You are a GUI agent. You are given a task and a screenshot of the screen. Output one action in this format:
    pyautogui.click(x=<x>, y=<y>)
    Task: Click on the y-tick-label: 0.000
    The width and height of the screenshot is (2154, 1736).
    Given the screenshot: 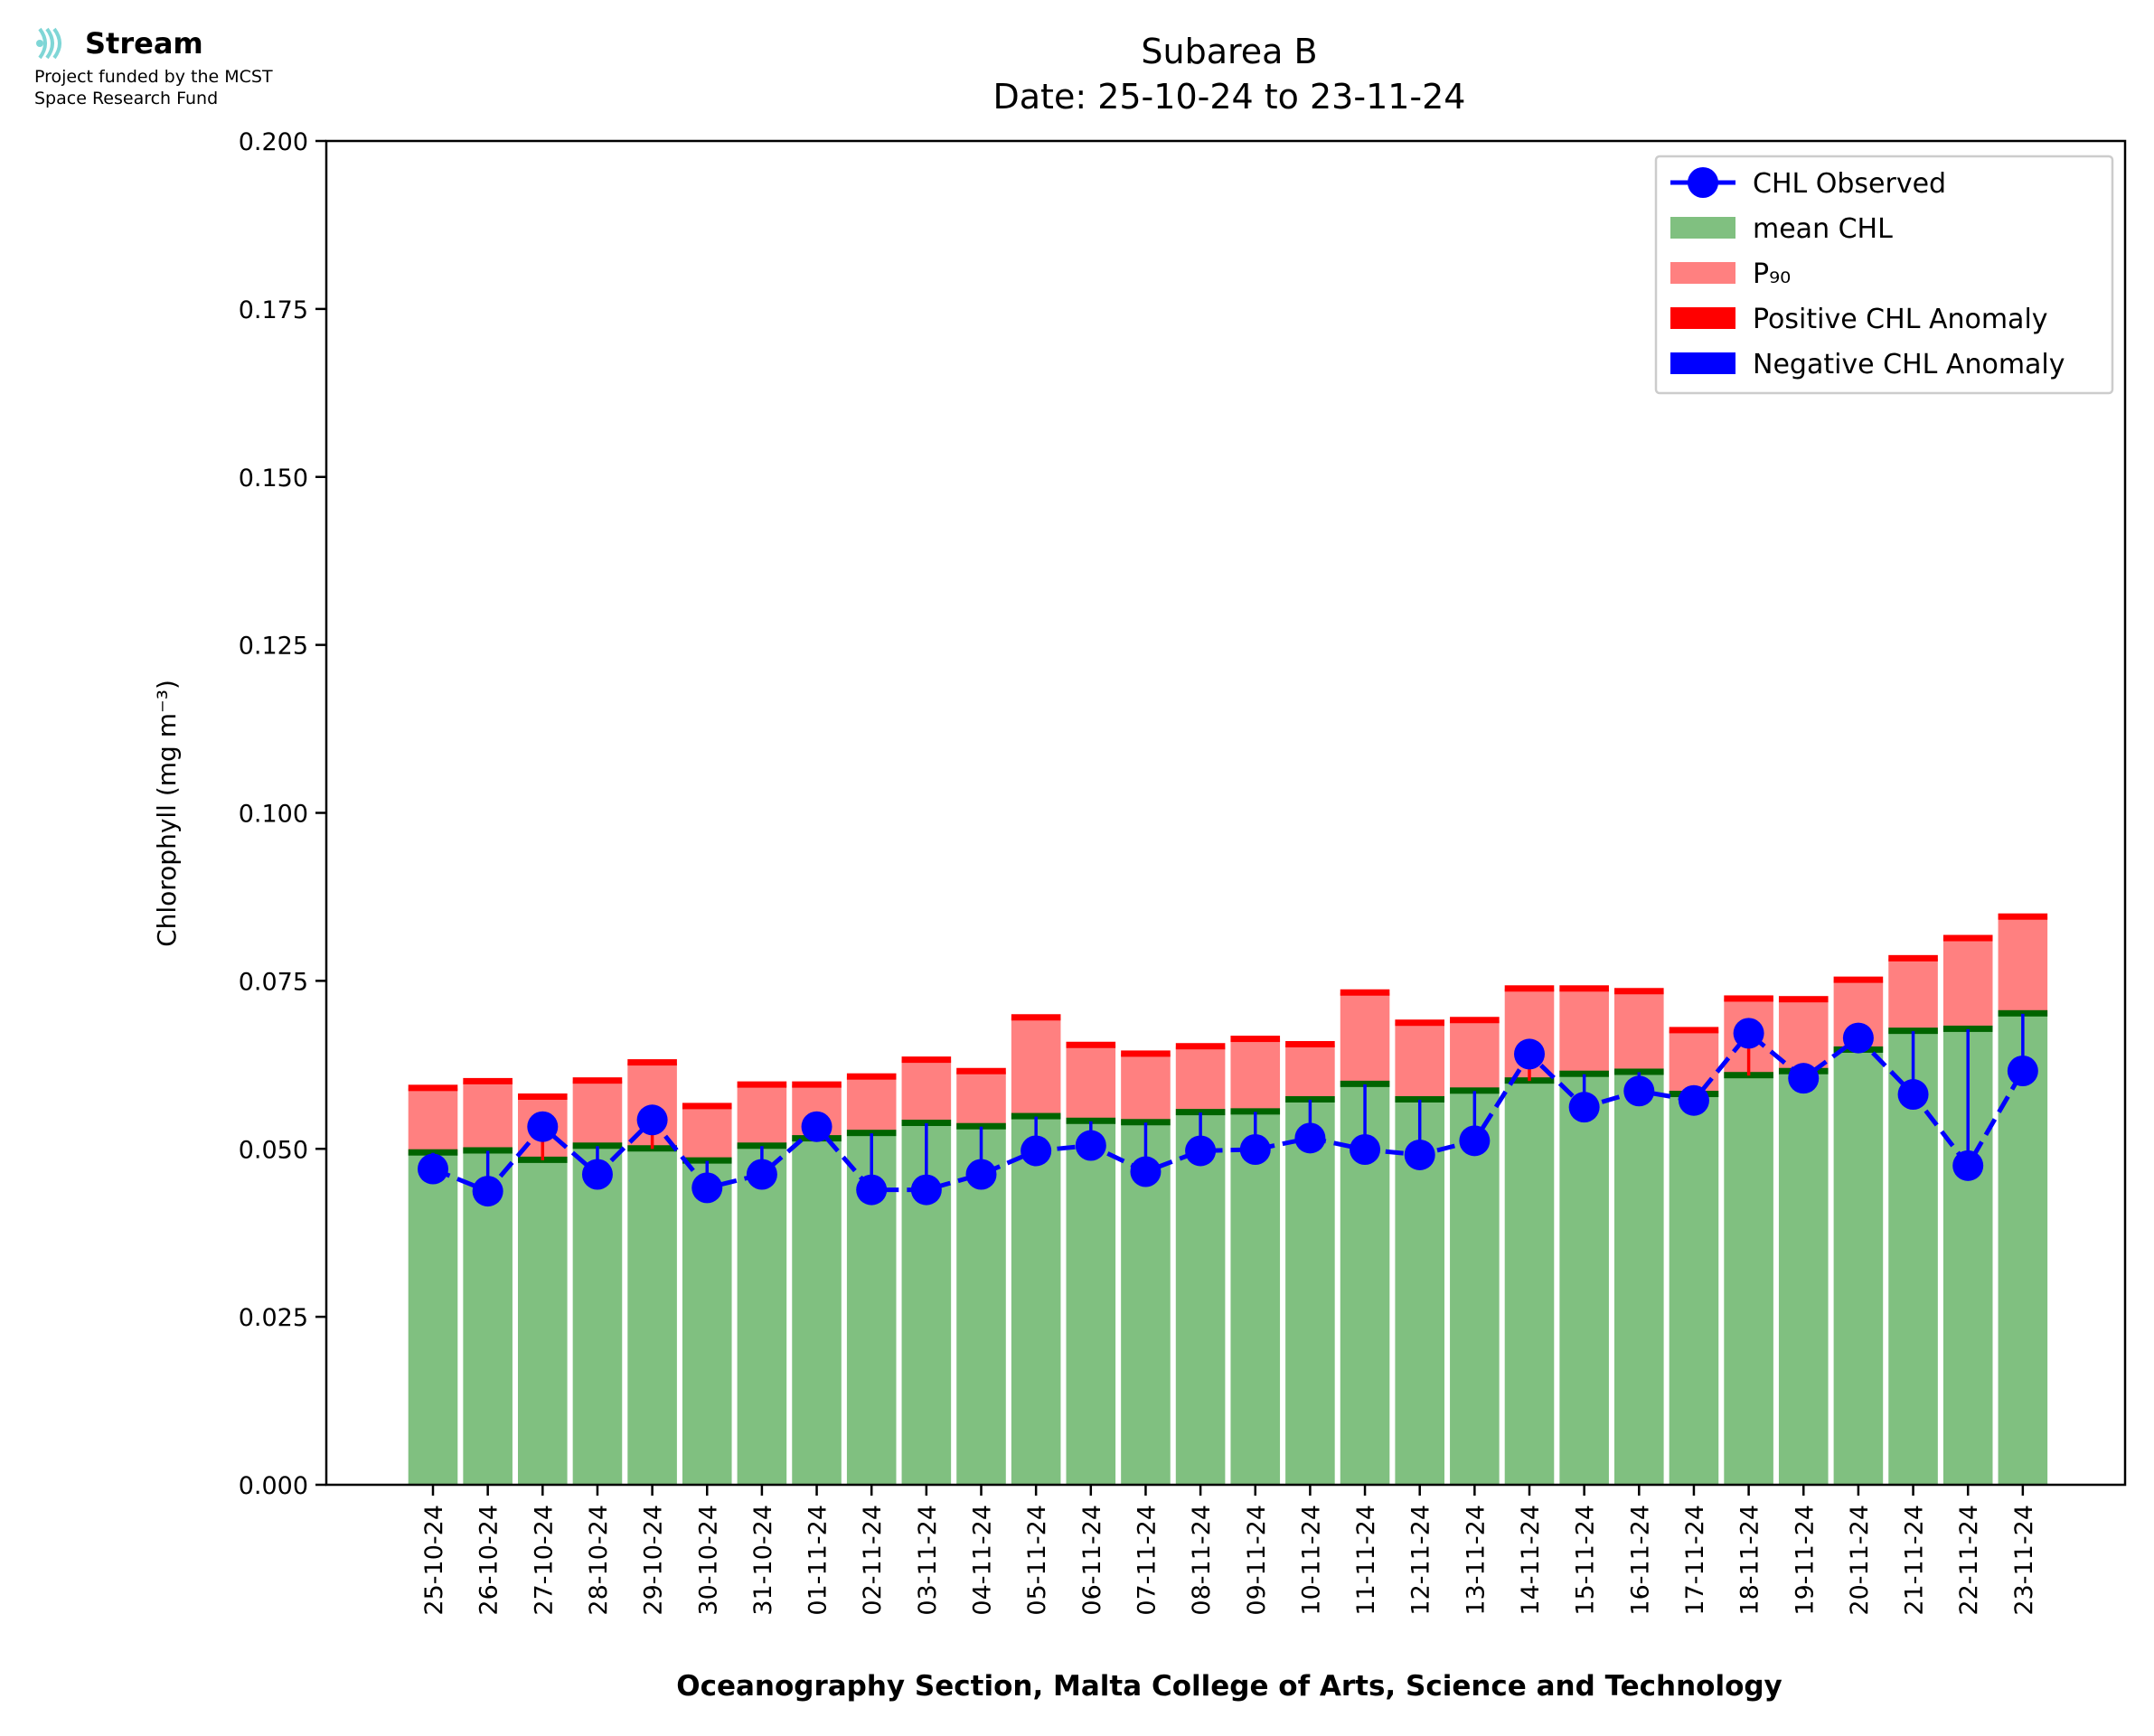 What is the action you would take?
    pyautogui.click(x=273, y=1486)
    